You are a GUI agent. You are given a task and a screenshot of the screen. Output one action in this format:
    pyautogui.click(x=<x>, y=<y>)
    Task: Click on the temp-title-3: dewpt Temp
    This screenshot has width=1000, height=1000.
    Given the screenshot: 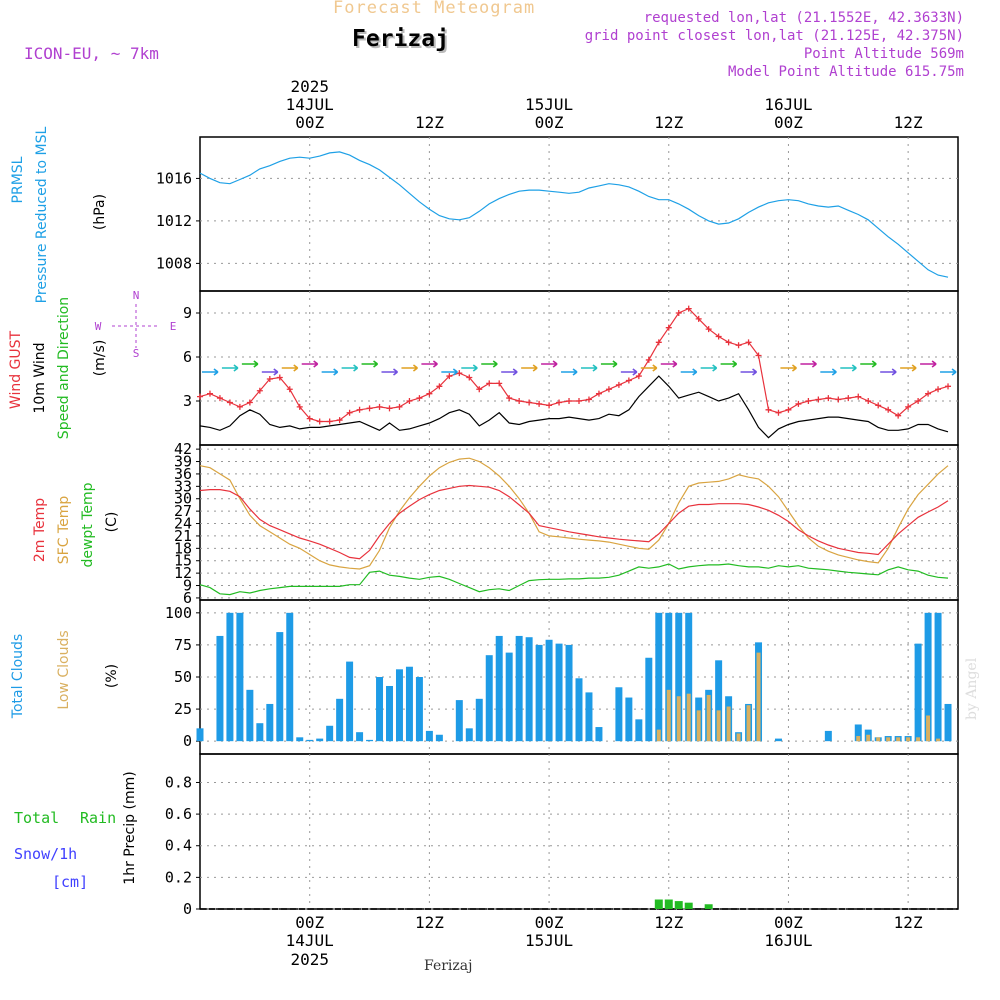 What is the action you would take?
    pyautogui.click(x=88, y=524)
    